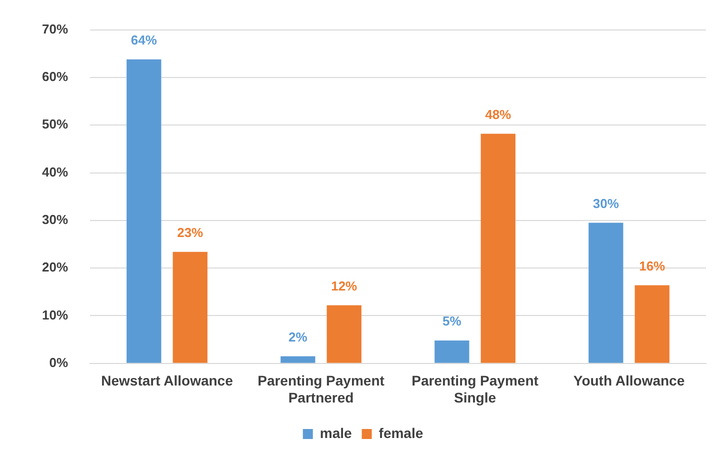 The width and height of the screenshot is (726, 456). What do you see at coordinates (55, 172) in the screenshot?
I see `y-tick-label: 40%` at bounding box center [55, 172].